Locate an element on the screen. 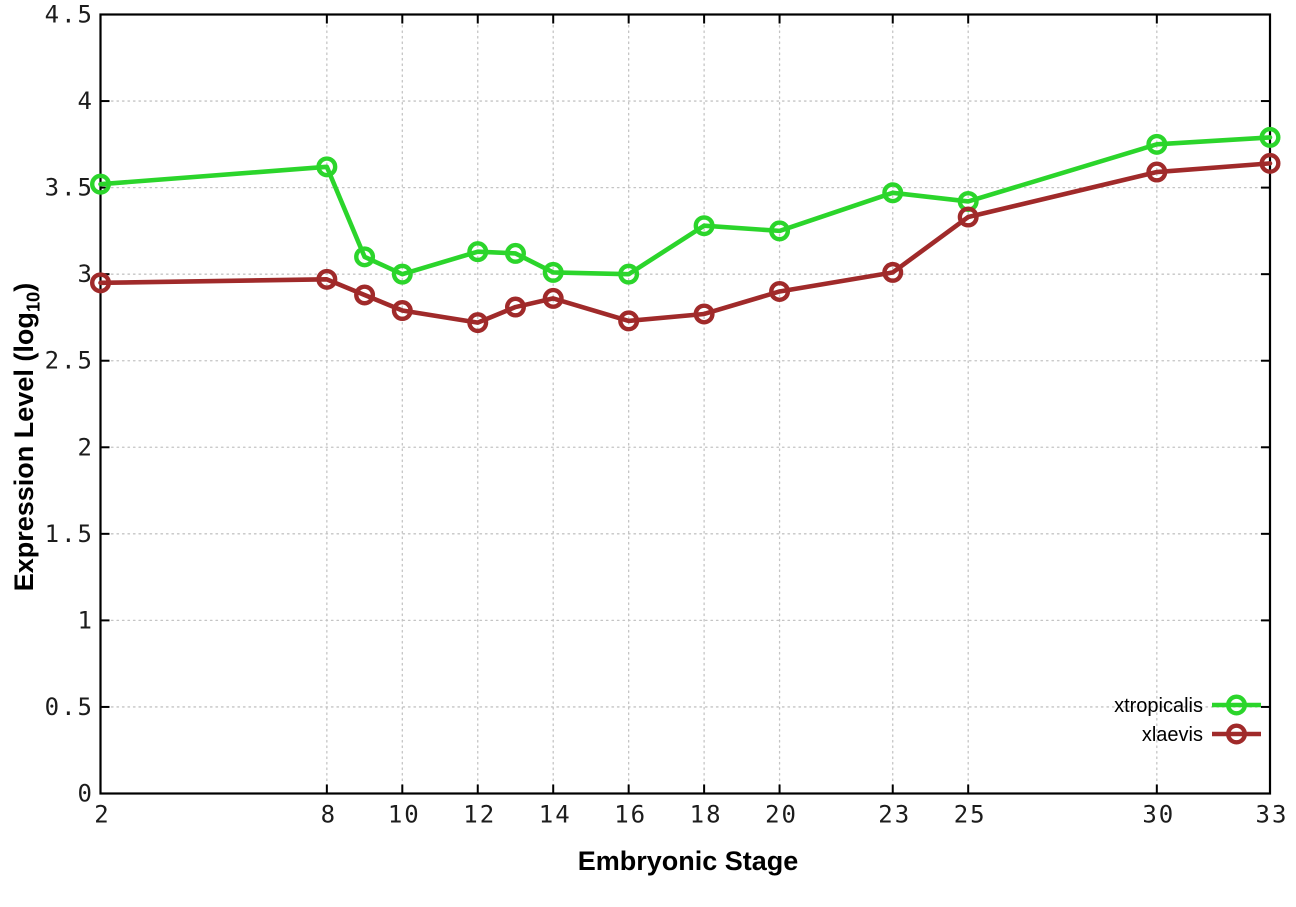 The width and height of the screenshot is (1296, 907). x-tick-label: 33 is located at coordinates (1272, 815).